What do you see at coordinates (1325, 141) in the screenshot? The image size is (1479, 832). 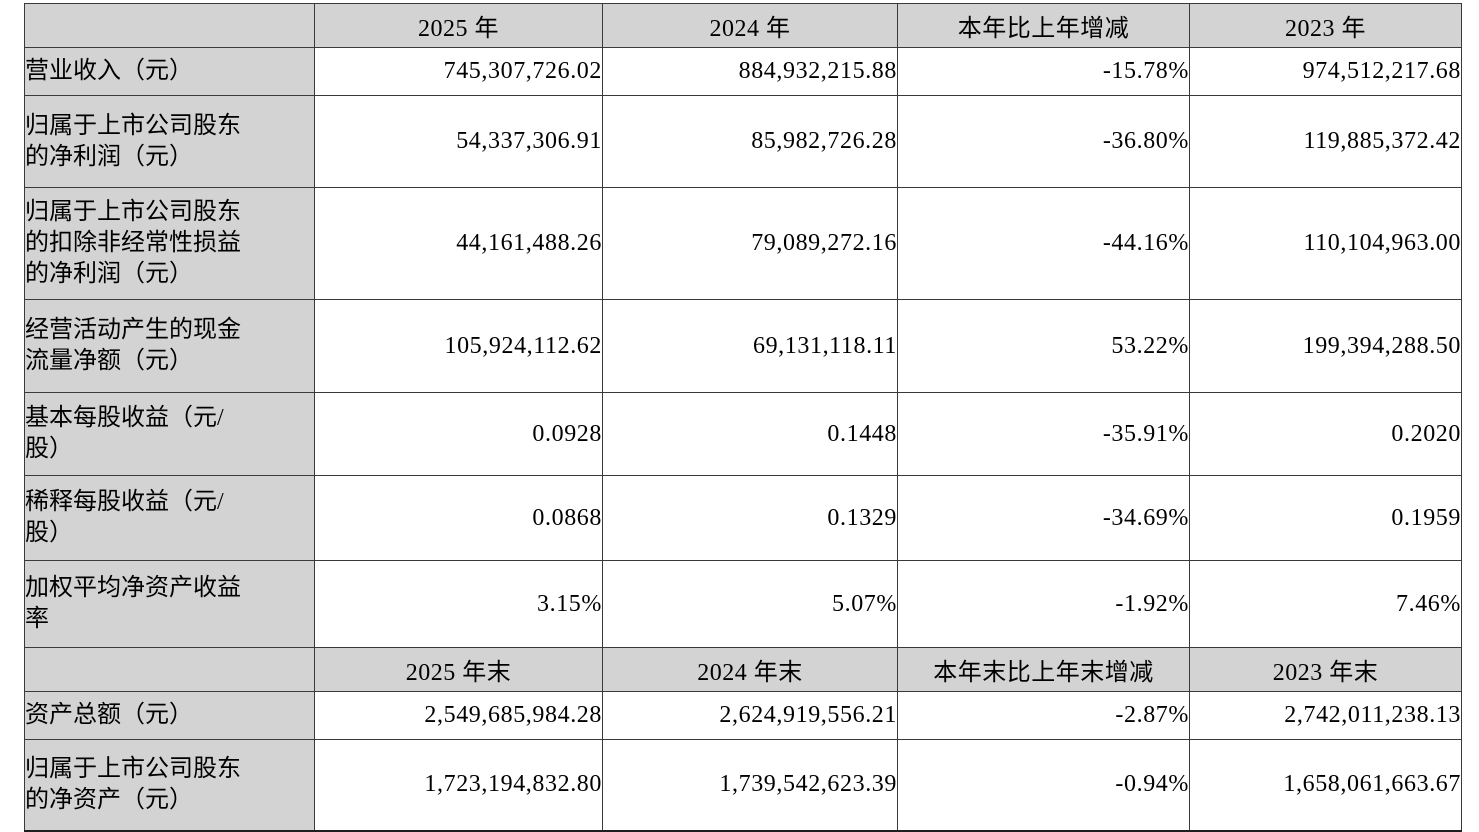 I see `value-2023: 119,885,372.42` at bounding box center [1325, 141].